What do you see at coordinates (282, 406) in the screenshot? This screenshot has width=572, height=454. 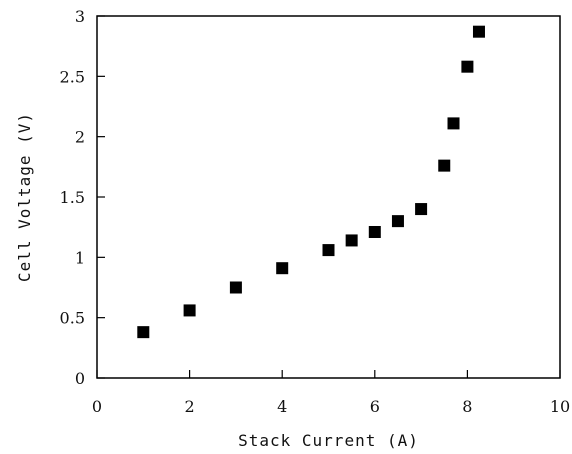 I see `x-tick-label: 4` at bounding box center [282, 406].